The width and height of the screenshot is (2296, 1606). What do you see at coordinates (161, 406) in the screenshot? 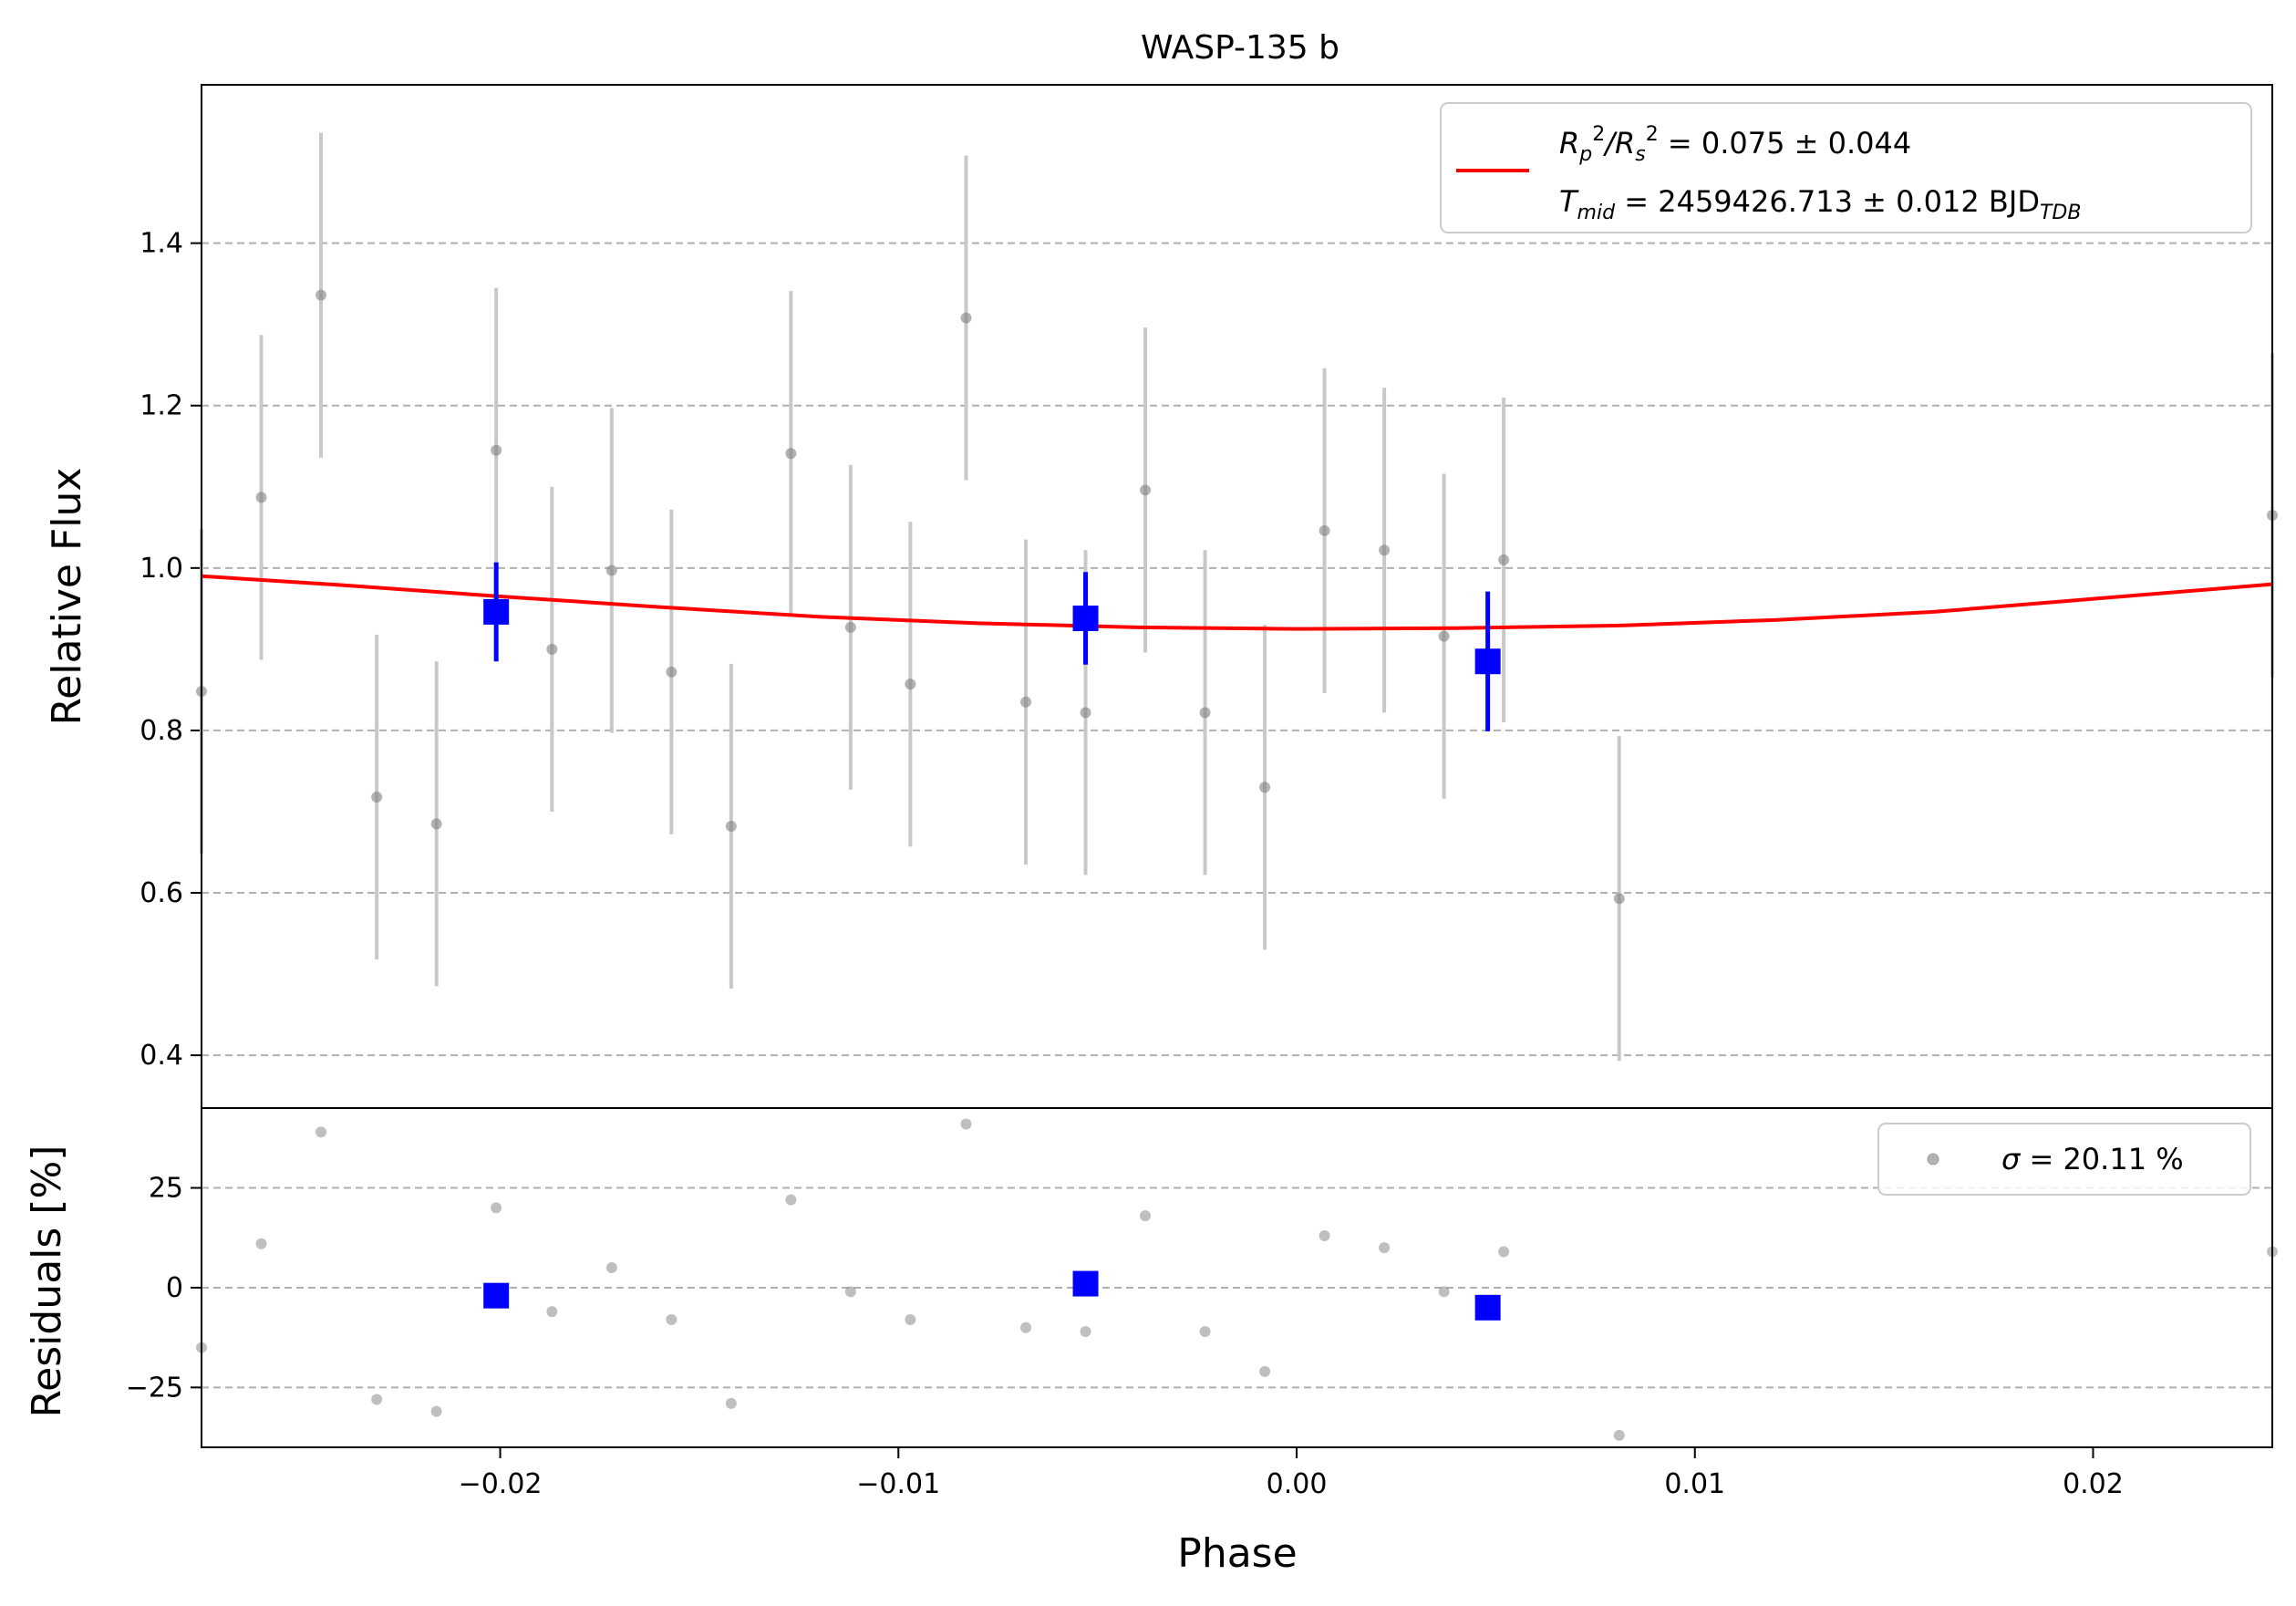
I see `main-y-tick-label: 1.2` at bounding box center [161, 406].